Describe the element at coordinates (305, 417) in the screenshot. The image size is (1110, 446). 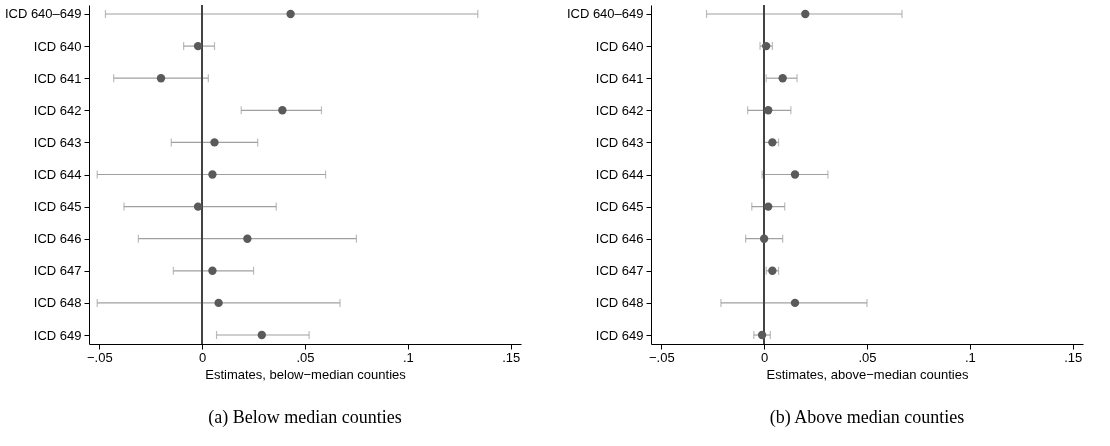
I see `text: (a) Below median counties` at that location.